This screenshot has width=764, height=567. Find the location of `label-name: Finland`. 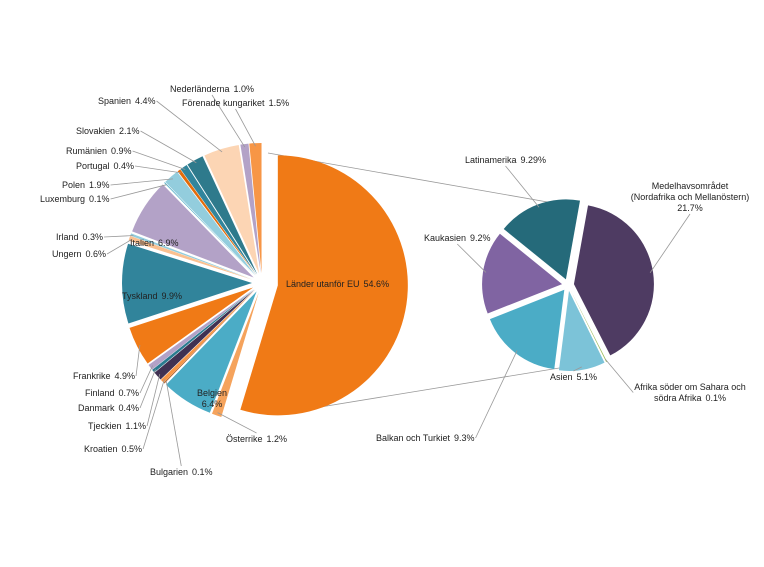

label-name: Finland is located at coordinates (100, 393).